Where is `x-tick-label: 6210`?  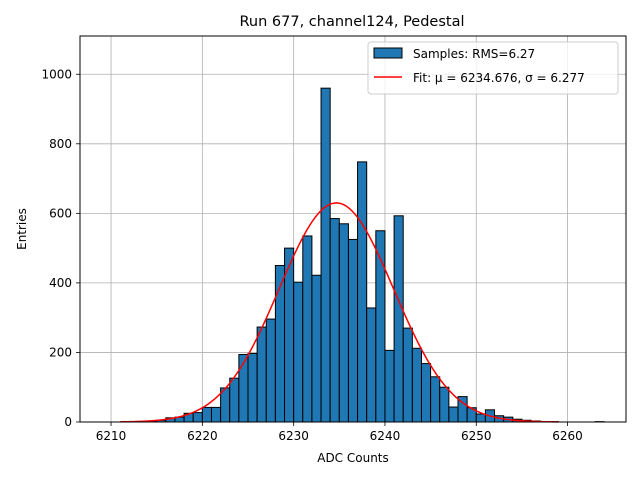 x-tick-label: 6210 is located at coordinates (111, 436).